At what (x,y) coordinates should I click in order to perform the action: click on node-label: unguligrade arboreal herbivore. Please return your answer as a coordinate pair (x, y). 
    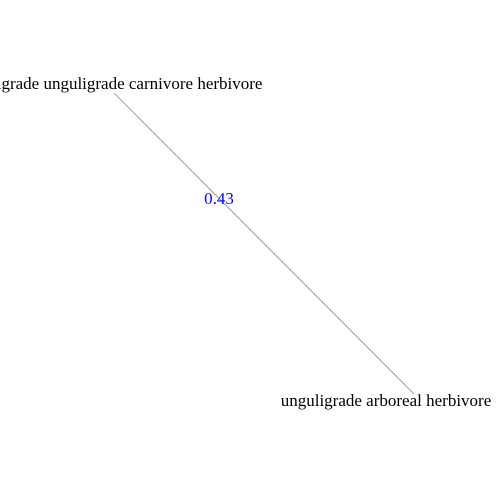
    Looking at the image, I should click on (386, 400).